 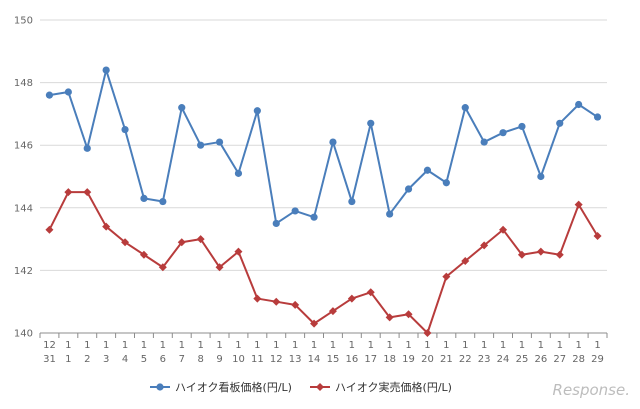 What do you see at coordinates (144, 359) in the screenshot?
I see `x-tick-label-bottom: 5` at bounding box center [144, 359].